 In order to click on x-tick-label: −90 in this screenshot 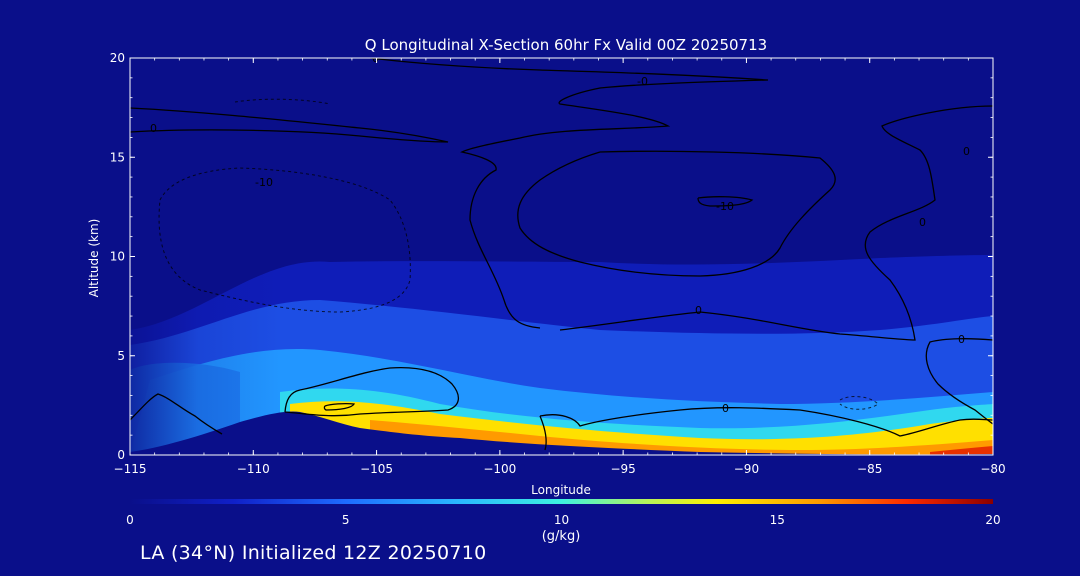, I will do `click(746, 469)`.